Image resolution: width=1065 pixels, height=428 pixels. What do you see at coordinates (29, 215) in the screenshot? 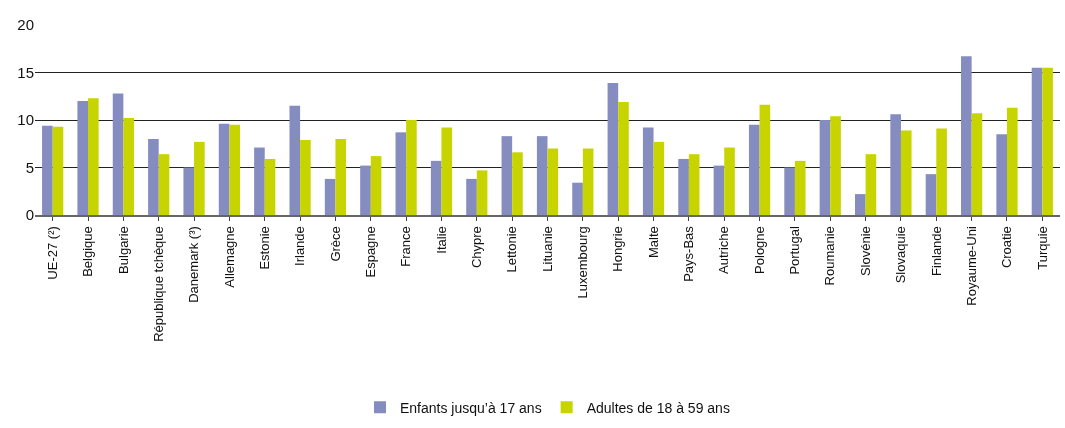
I see `y-tick-label: 0` at bounding box center [29, 215].